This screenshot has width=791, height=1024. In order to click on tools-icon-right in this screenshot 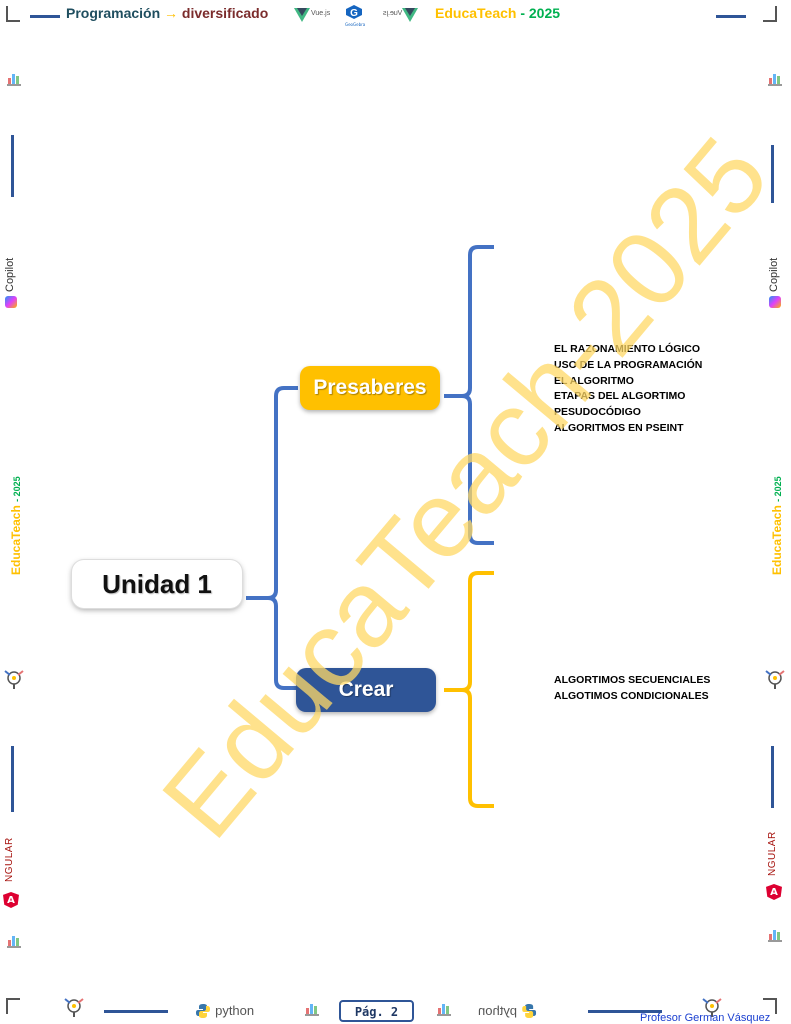, I will do `click(775, 679)`.